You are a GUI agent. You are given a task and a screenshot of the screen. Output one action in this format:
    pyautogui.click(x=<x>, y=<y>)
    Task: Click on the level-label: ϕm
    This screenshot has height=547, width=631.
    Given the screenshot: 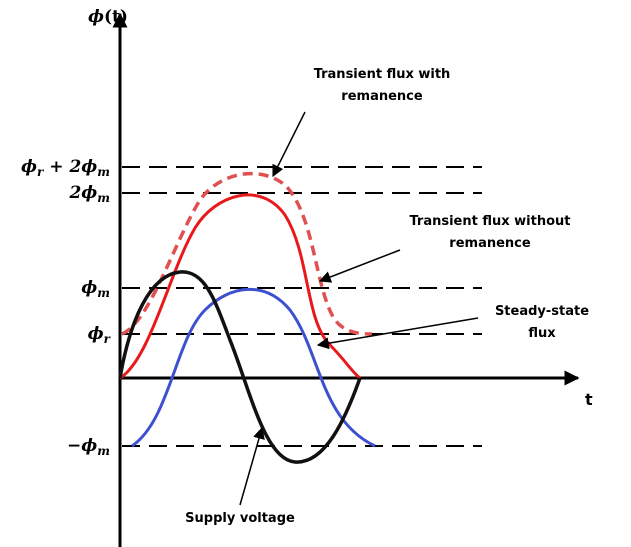 What is the action you would take?
    pyautogui.click(x=95, y=289)
    